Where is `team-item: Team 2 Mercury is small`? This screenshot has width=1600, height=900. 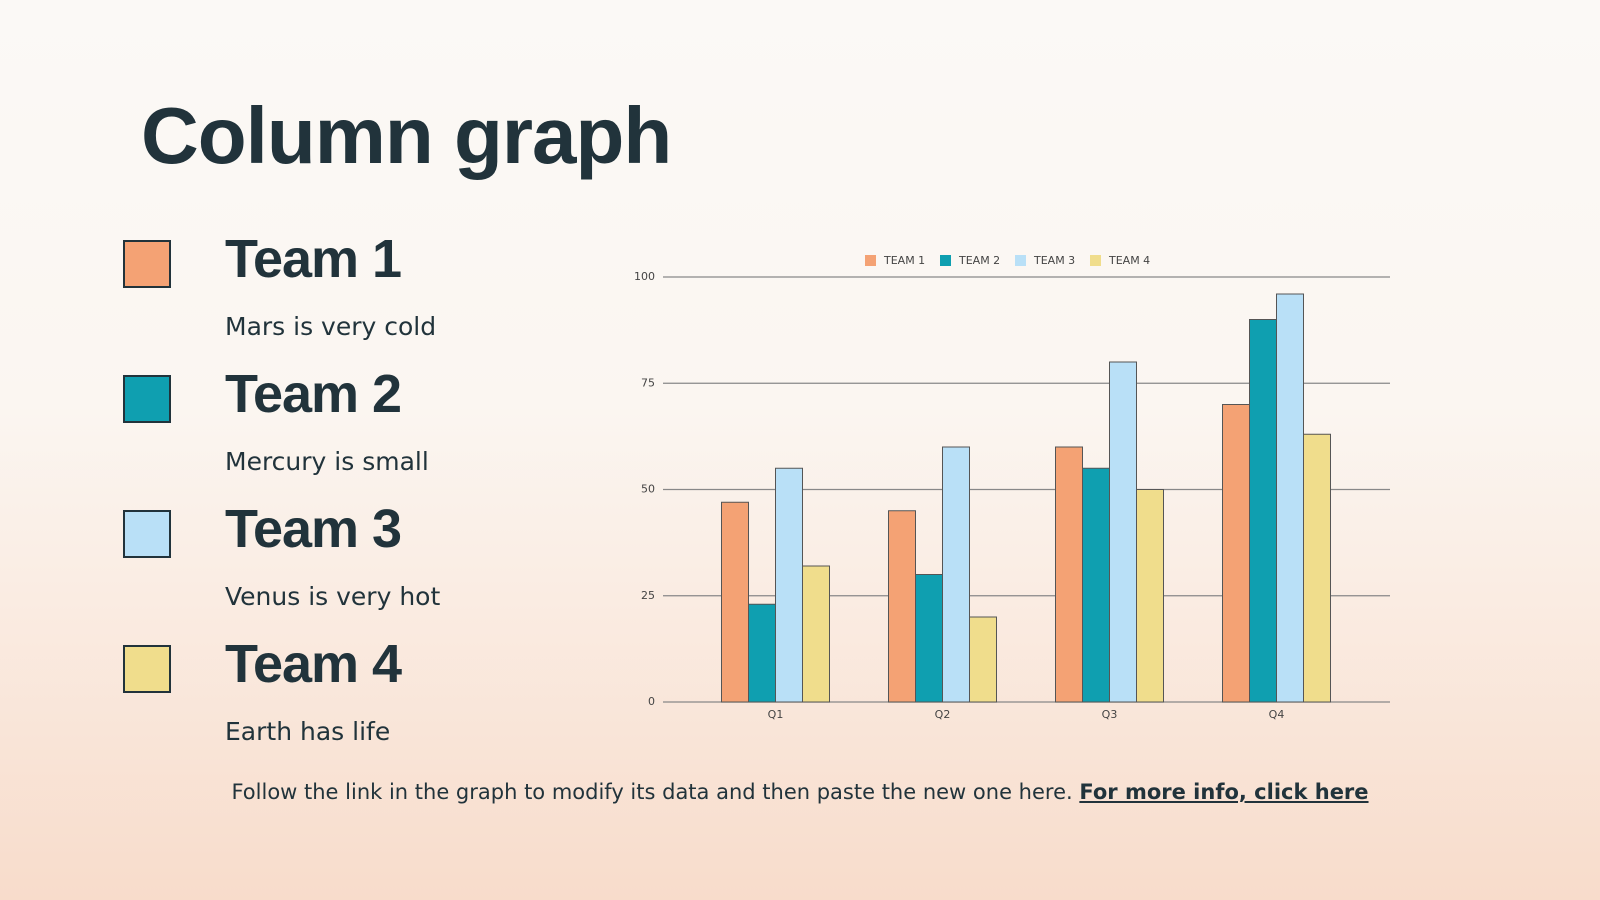 team-item: Team 2 Mercury is small is located at coordinates (280, 437).